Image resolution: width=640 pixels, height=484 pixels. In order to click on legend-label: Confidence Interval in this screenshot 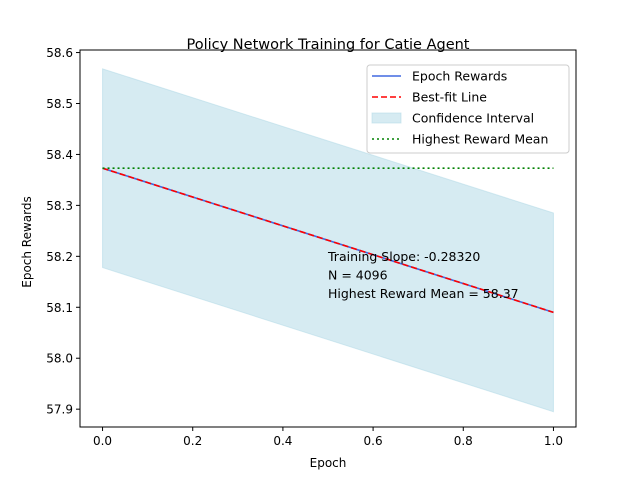, I will do `click(473, 118)`.